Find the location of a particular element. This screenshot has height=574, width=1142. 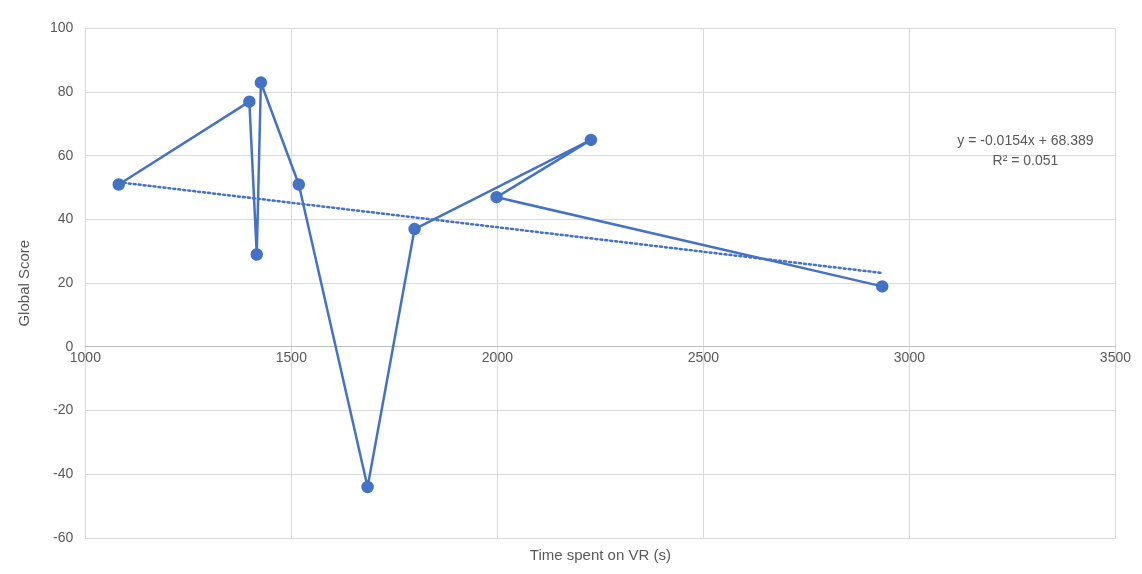

y-tick-label: 100 is located at coordinates (62, 27).